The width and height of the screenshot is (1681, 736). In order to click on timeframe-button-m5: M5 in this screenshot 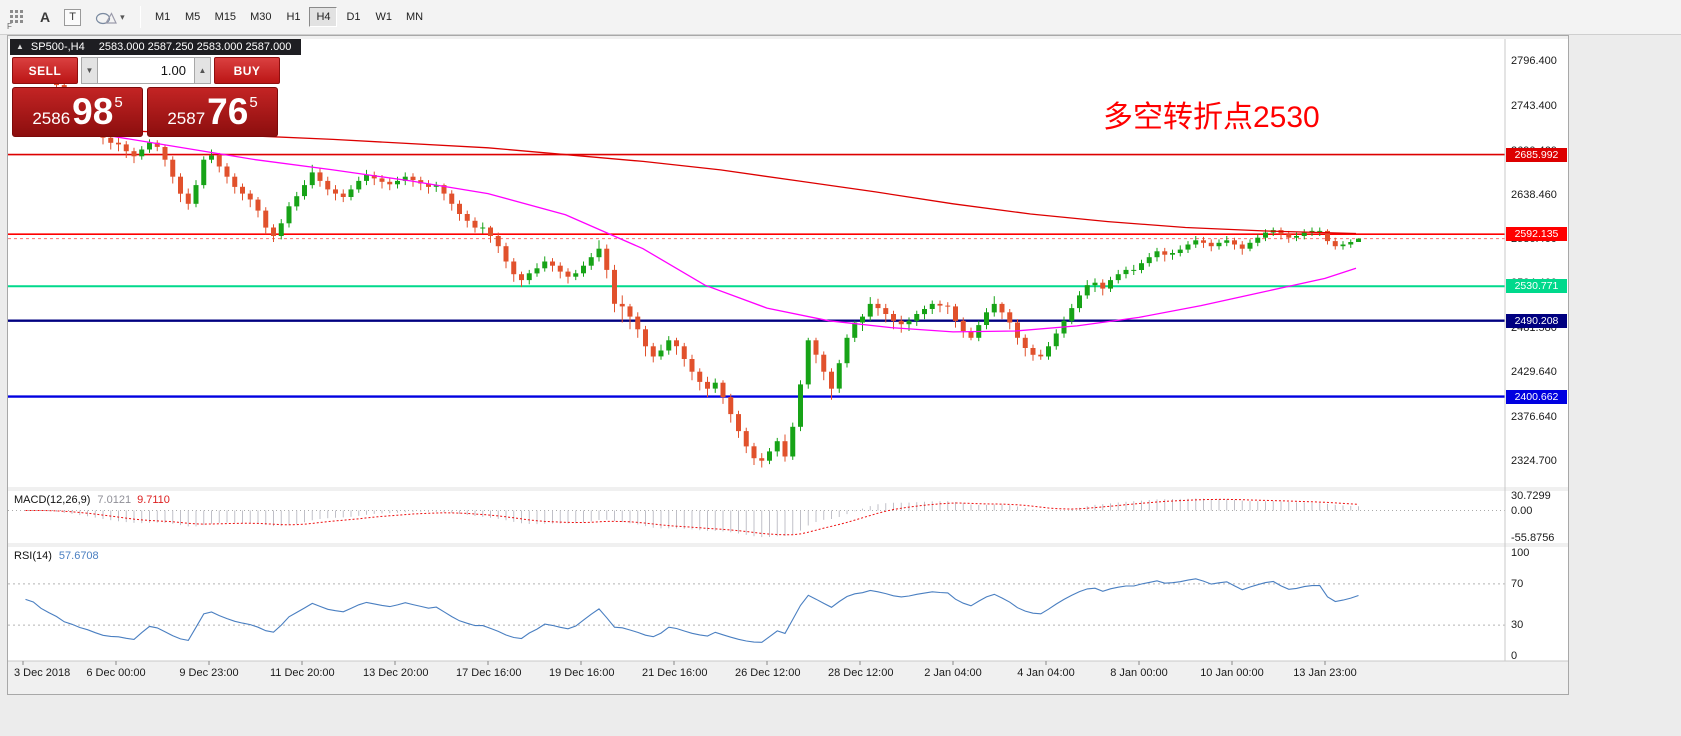, I will do `click(193, 17)`.